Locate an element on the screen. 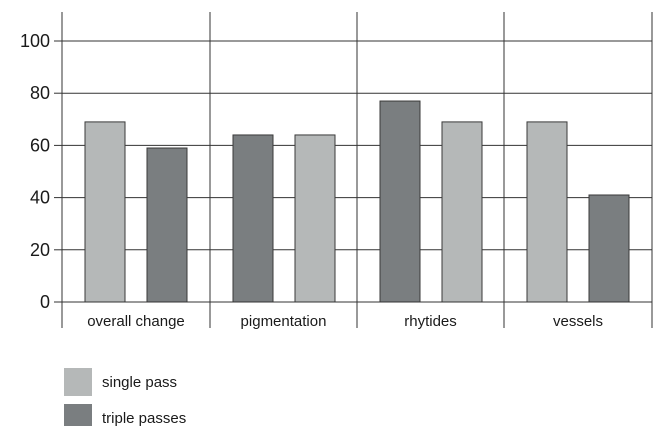 The height and width of the screenshot is (426, 666). bar-rhytides-single-pass is located at coordinates (400, 201).